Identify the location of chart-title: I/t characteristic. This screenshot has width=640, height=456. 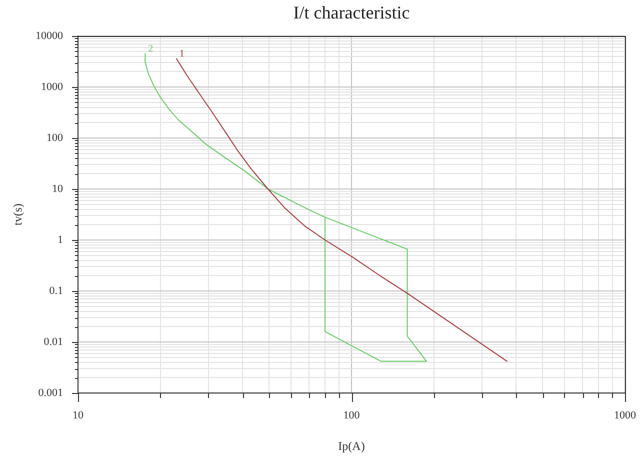
(351, 12).